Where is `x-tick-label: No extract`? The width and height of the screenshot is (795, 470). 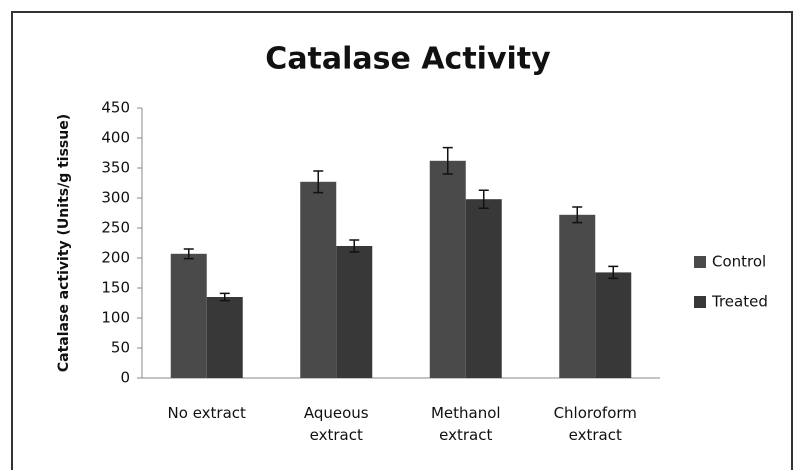 x-tick-label: No extract is located at coordinates (206, 413).